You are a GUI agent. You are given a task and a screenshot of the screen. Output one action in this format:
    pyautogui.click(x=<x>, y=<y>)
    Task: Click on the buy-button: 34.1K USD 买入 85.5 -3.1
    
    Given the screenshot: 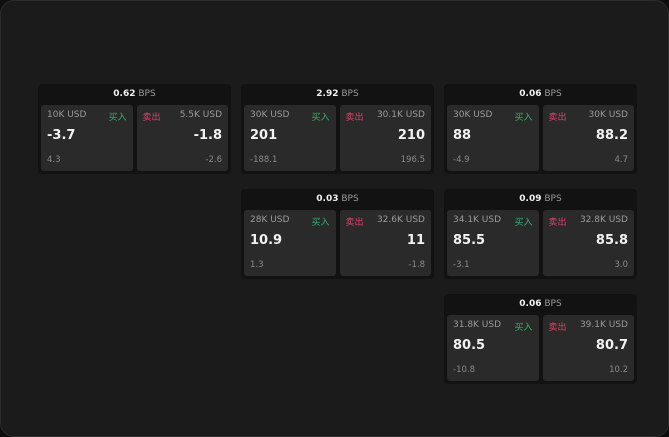 What is the action you would take?
    pyautogui.click(x=493, y=243)
    